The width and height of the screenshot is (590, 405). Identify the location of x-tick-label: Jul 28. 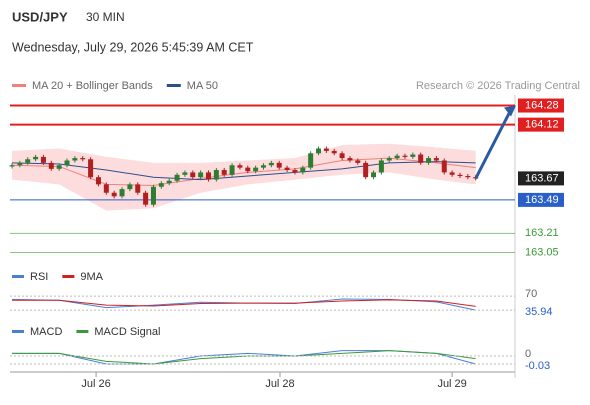
(279, 384).